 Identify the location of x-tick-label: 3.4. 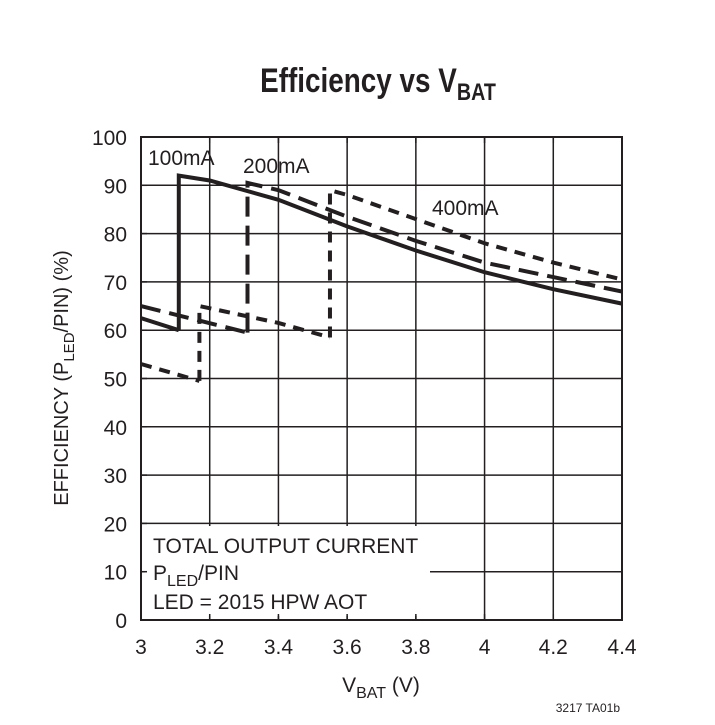
(279, 647).